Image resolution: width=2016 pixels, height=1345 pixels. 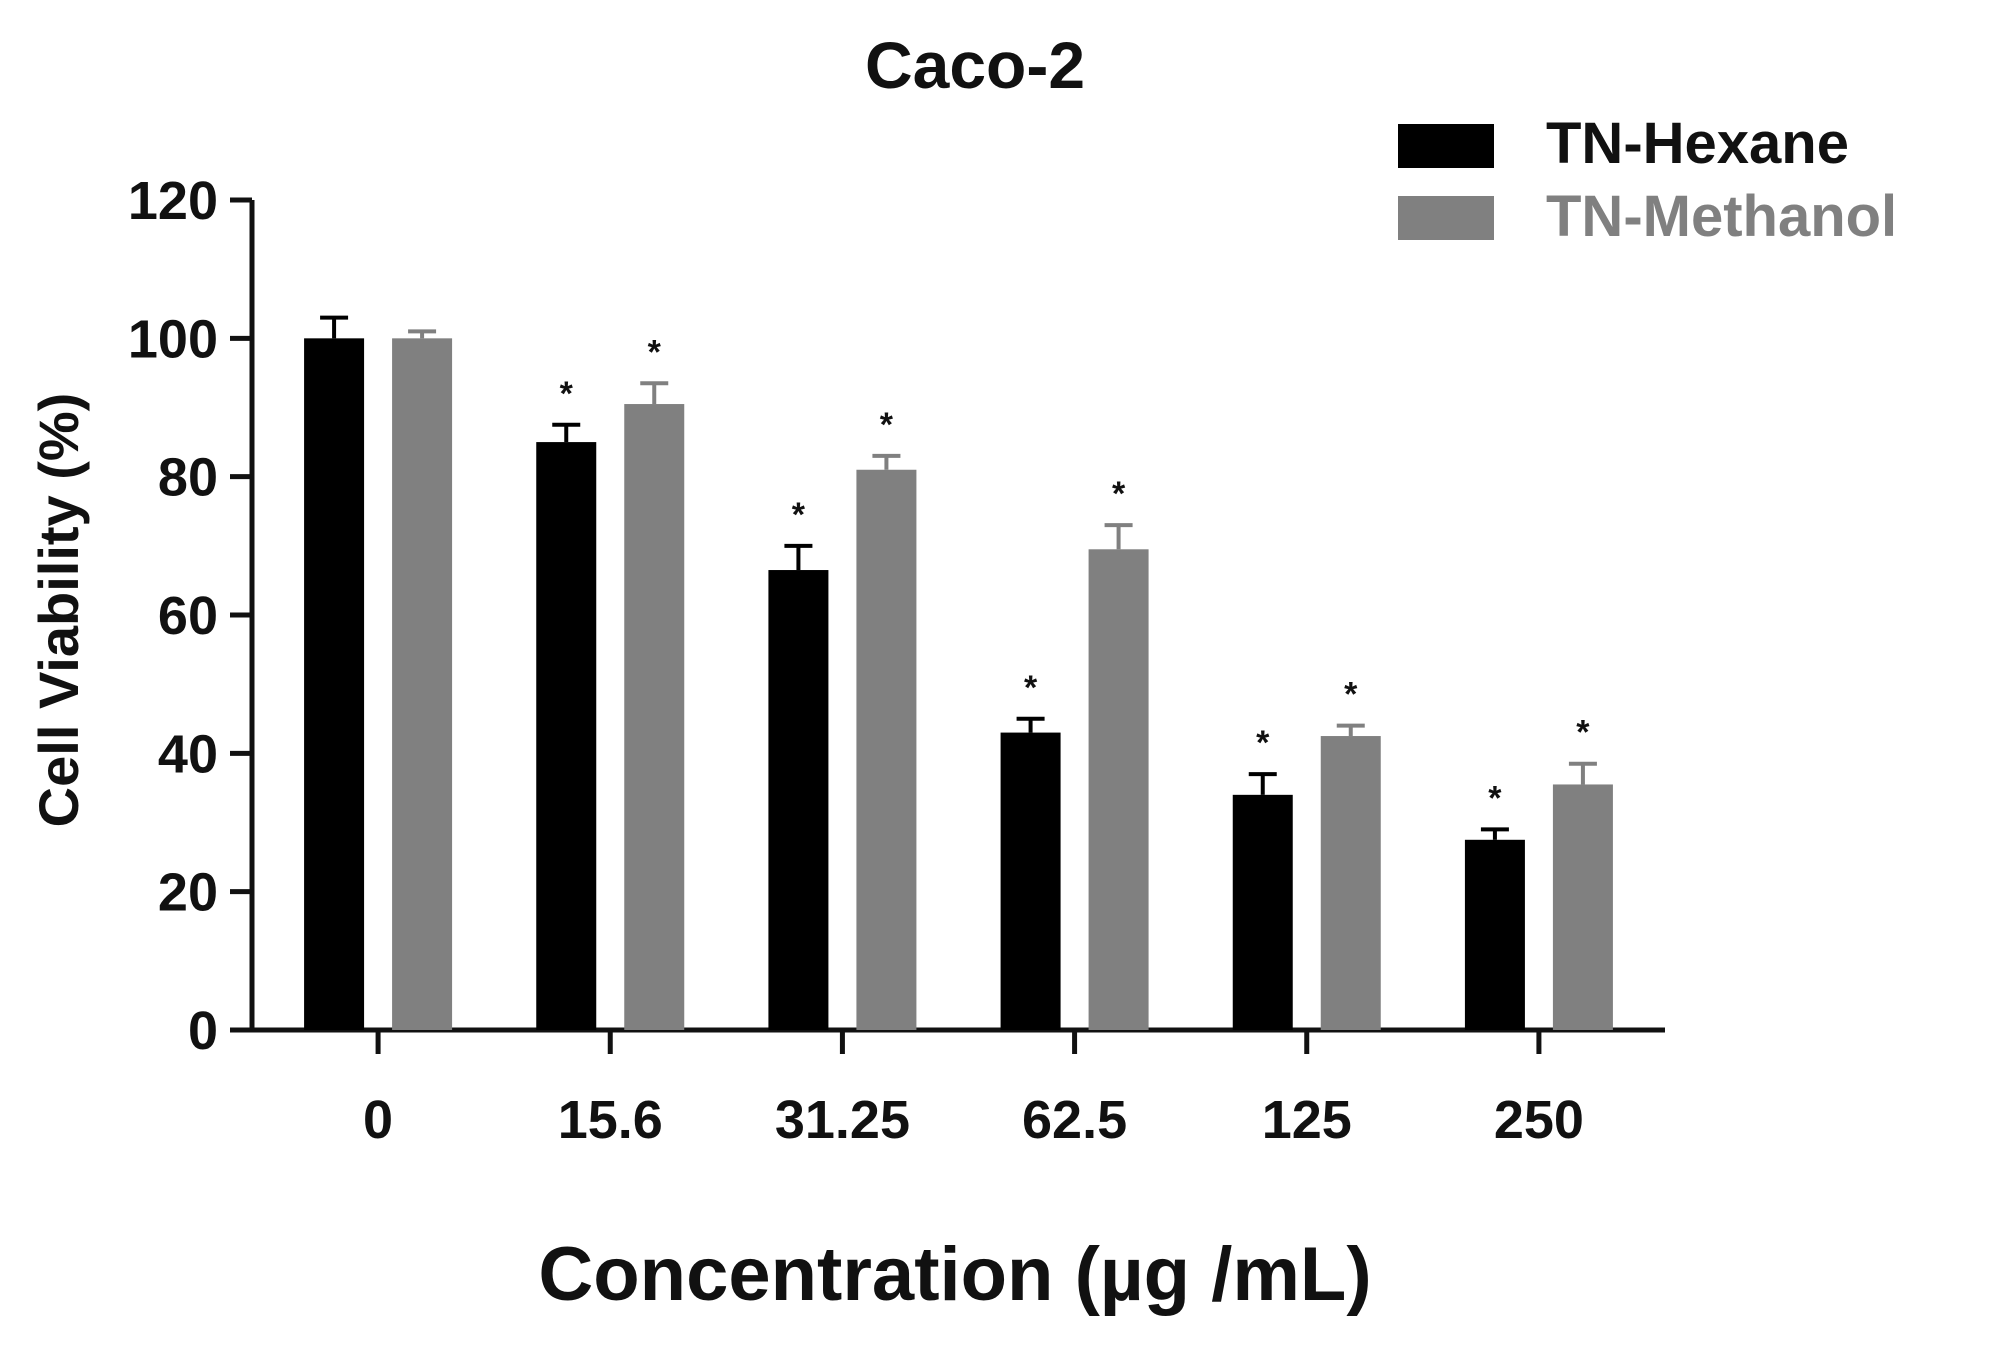 I want to click on x-tick-label: 125, so click(x=1307, y=1120).